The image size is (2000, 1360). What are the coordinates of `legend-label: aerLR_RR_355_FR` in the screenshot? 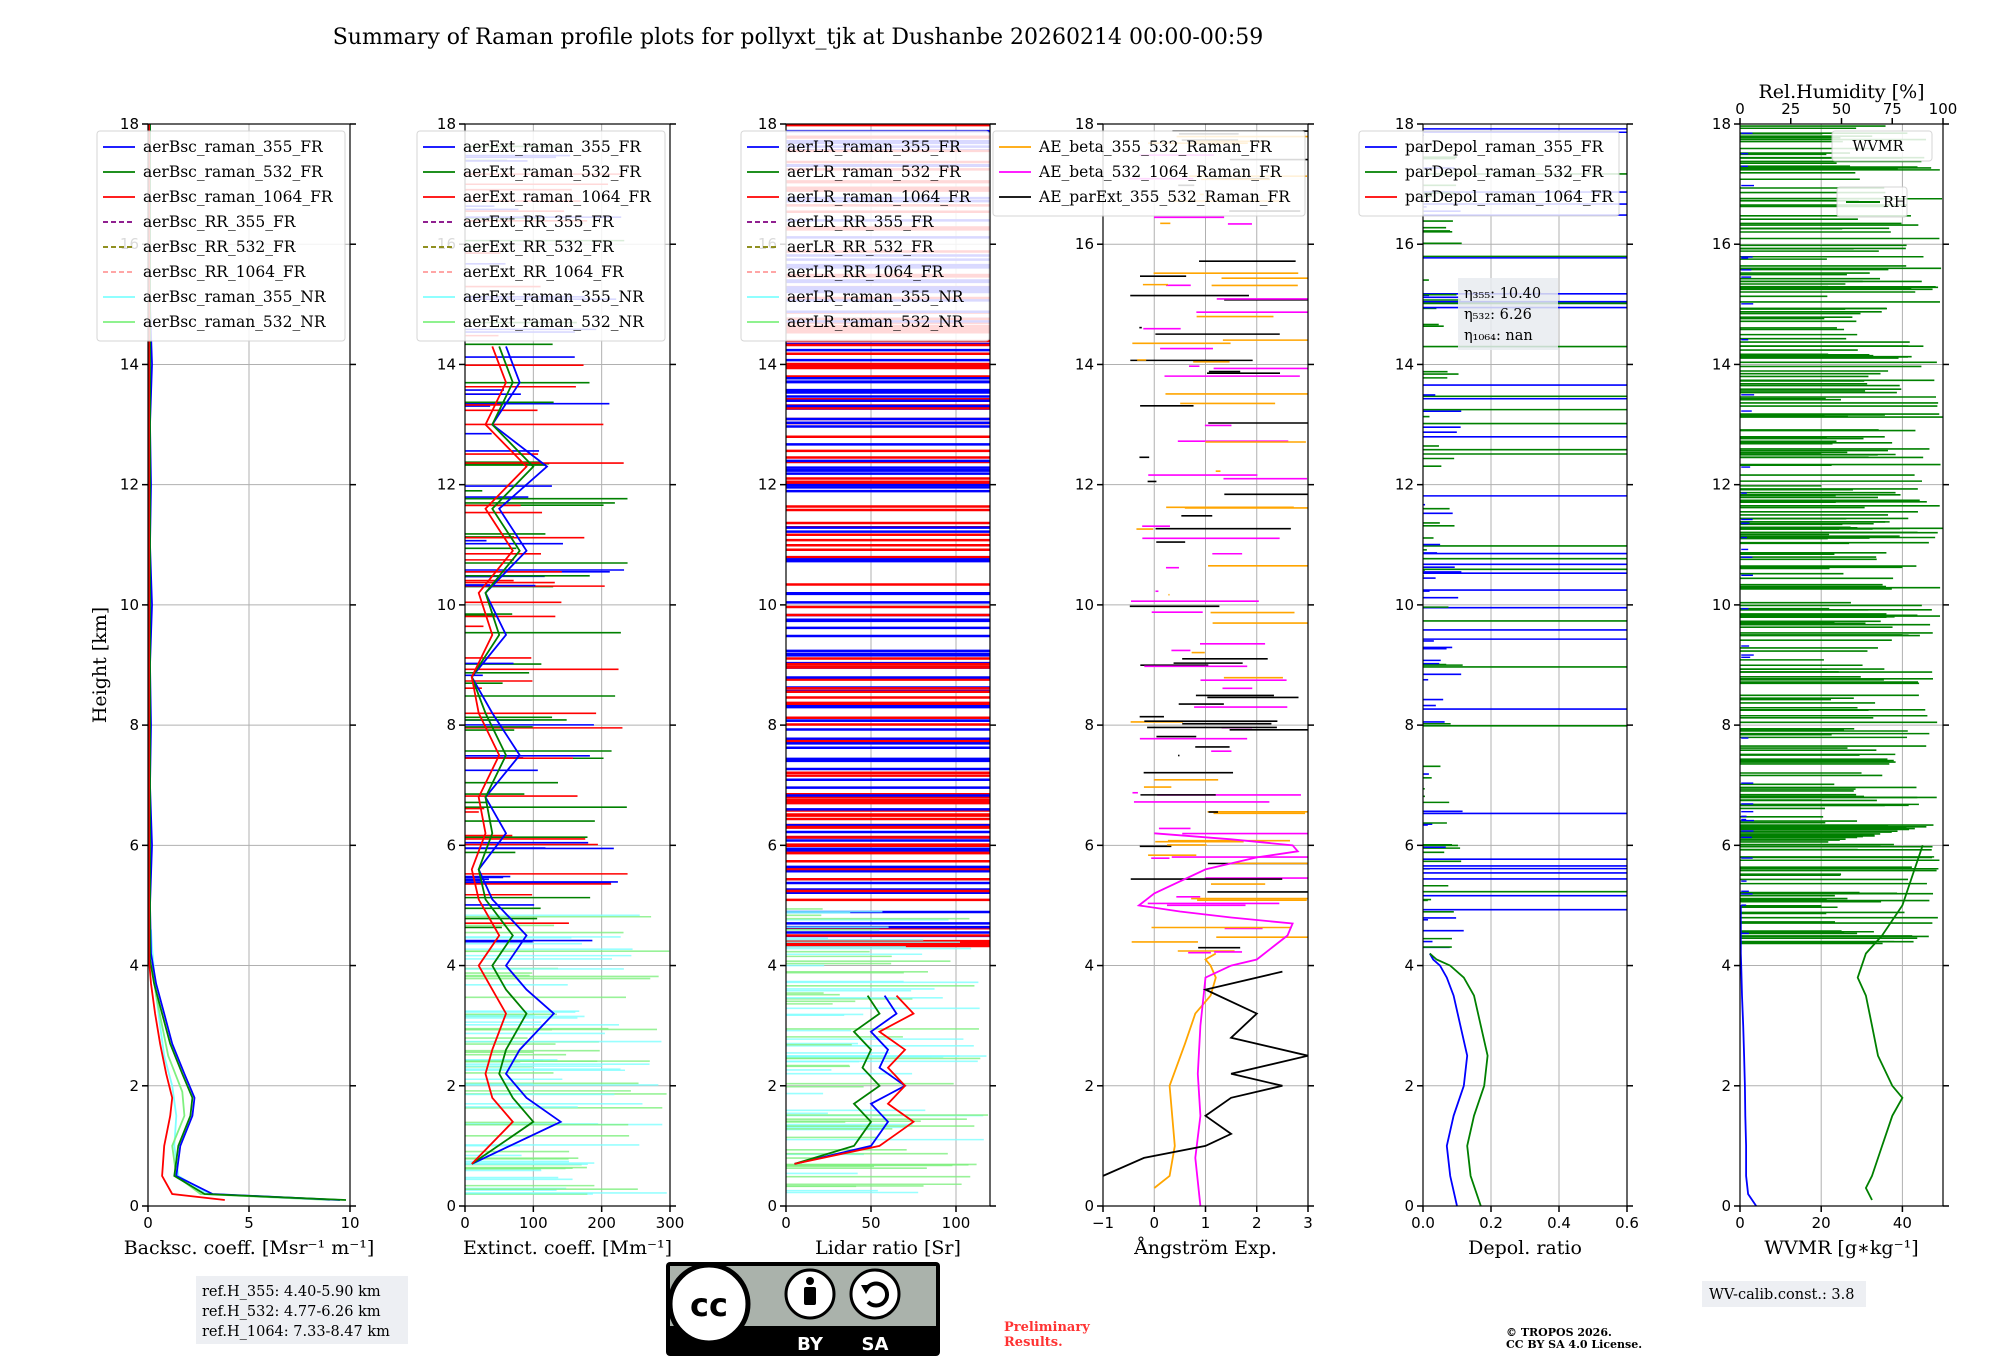 It's located at (861, 222).